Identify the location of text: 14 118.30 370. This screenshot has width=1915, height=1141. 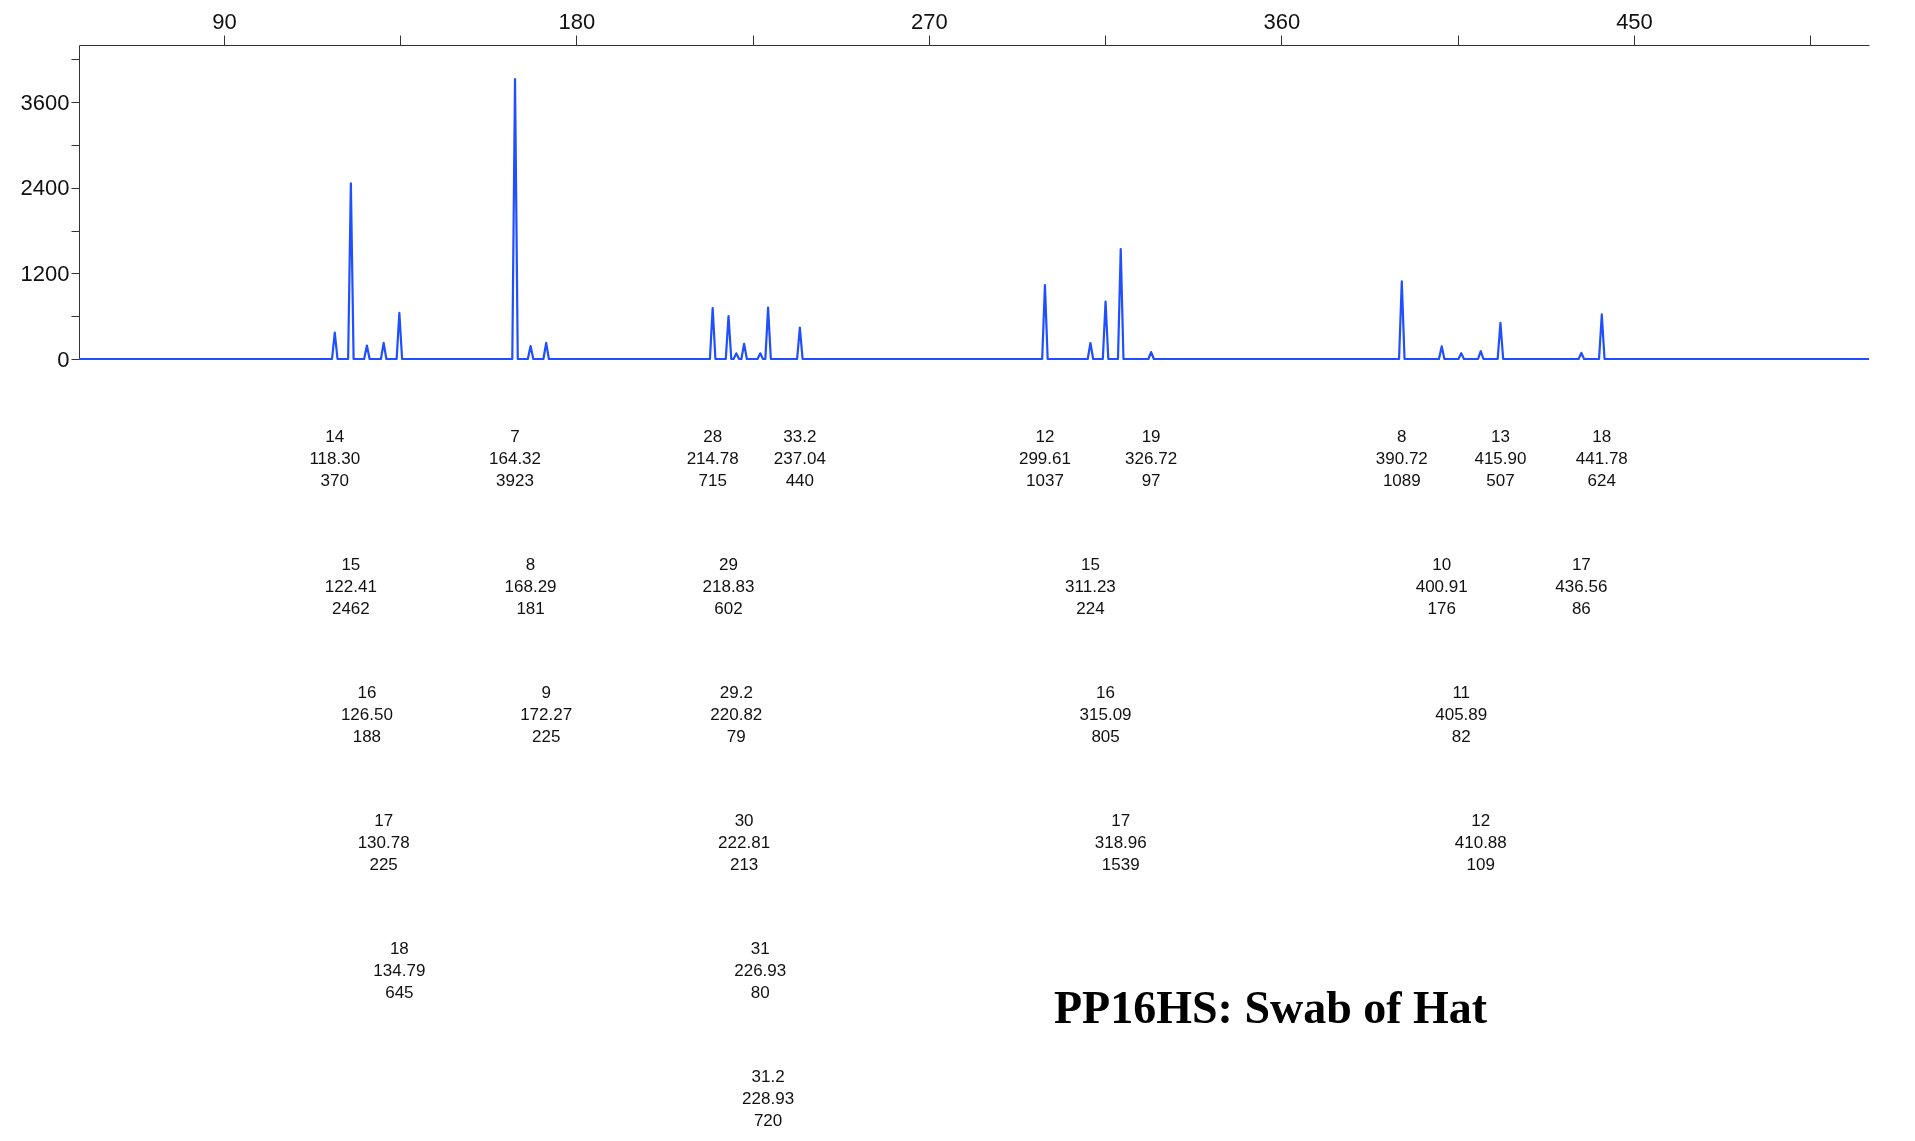
(335, 458).